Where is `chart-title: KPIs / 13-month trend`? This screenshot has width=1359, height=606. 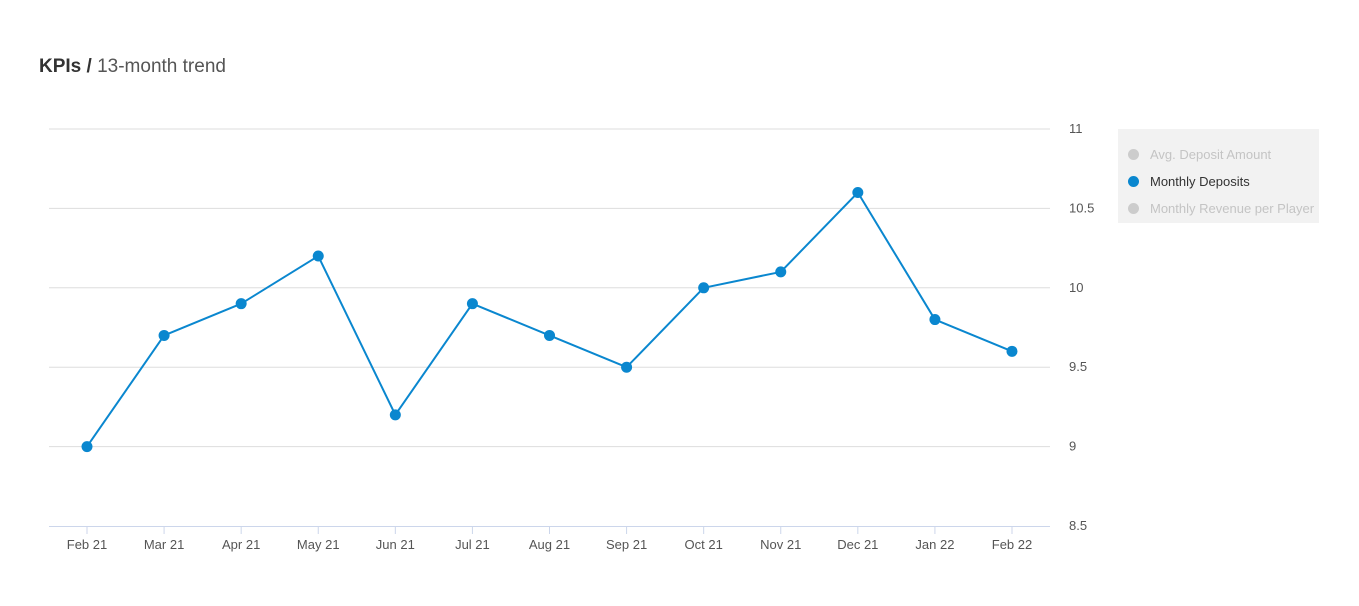
chart-title: KPIs / 13-month trend is located at coordinates (132, 67).